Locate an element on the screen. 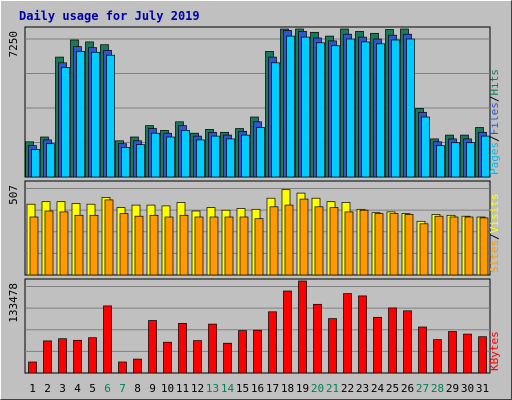  legend-top: Pages/Files/Hits is located at coordinates (494, 122).